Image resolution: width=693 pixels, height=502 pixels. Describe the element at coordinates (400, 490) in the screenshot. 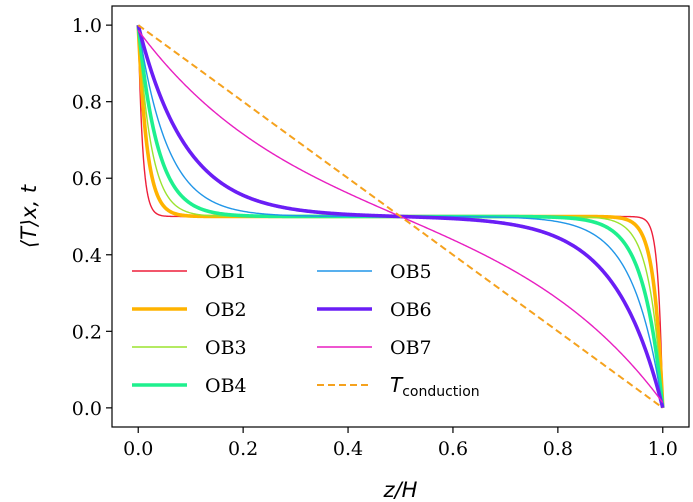

I see `x-axis-label: z/H` at that location.